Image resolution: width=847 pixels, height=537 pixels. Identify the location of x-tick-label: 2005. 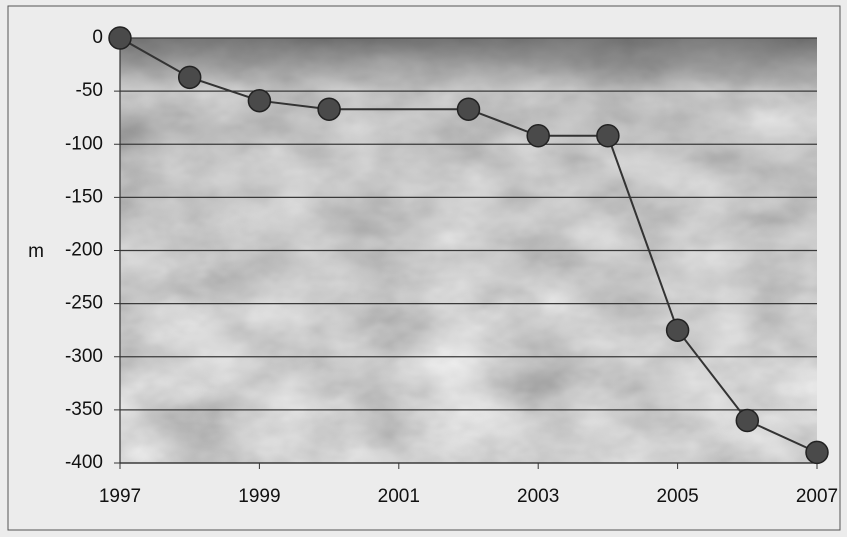
(677, 496).